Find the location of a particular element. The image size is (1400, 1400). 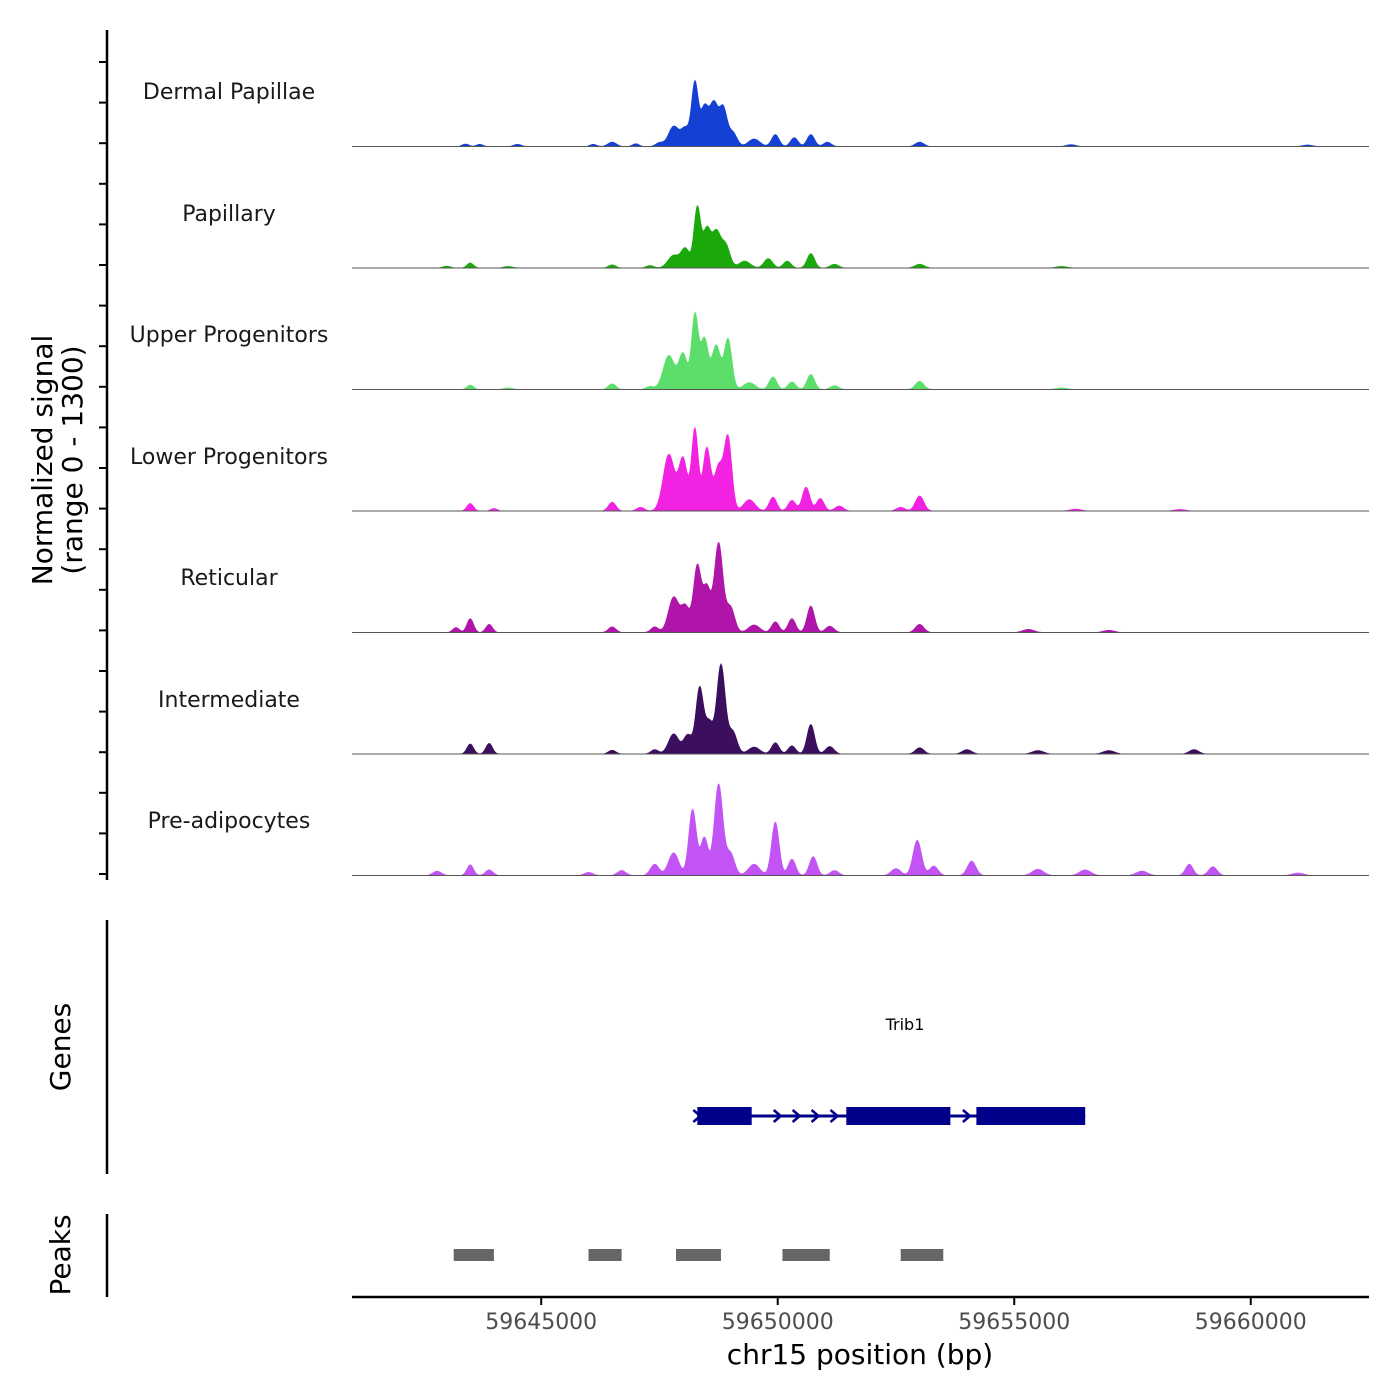

x-axis-title: chr15 position (bp) is located at coordinates (860, 1354).